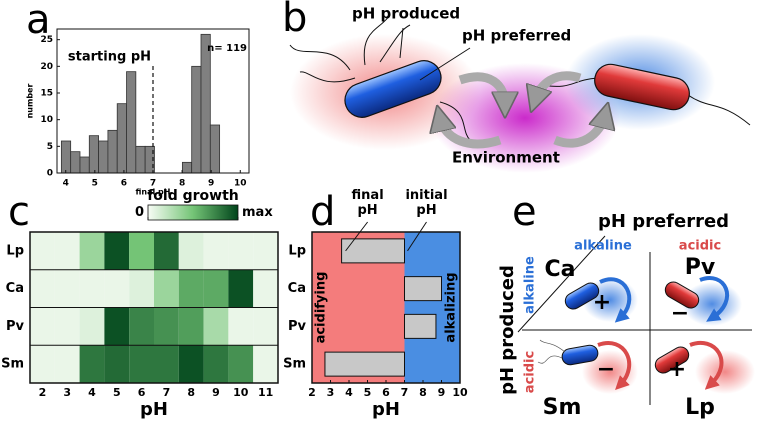  I want to click on row-acidic: acidic, so click(530, 372).